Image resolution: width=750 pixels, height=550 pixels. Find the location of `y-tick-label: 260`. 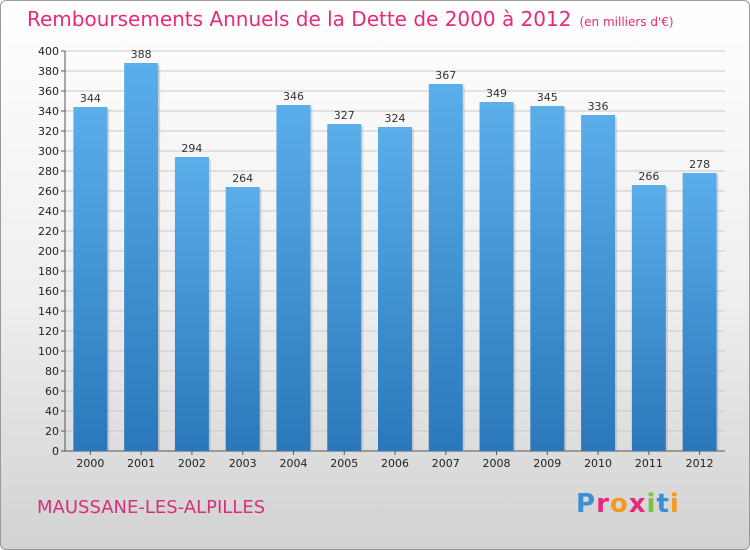

y-tick-label: 260 is located at coordinates (48, 191).